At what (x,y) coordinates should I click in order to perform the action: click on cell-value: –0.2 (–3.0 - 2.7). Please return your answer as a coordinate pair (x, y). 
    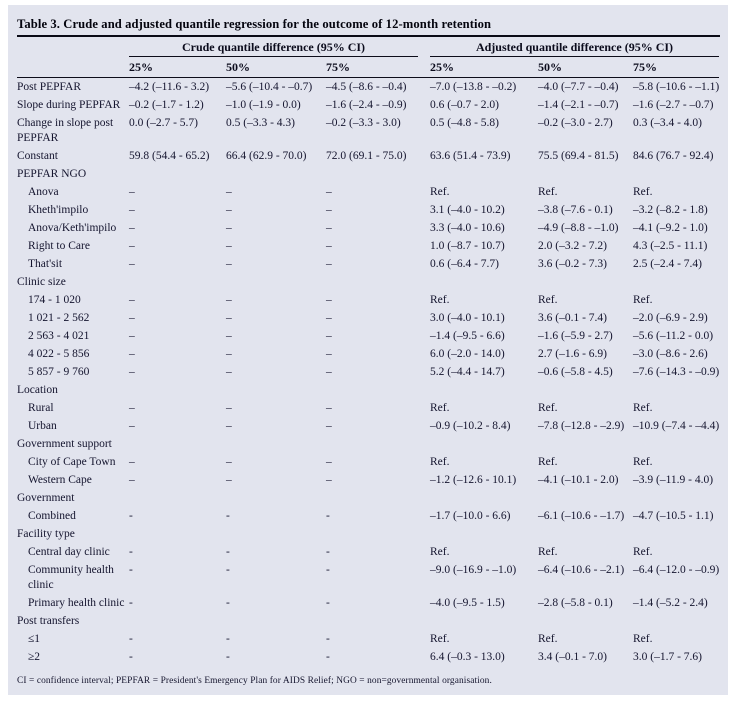
    Looking at the image, I should click on (575, 122).